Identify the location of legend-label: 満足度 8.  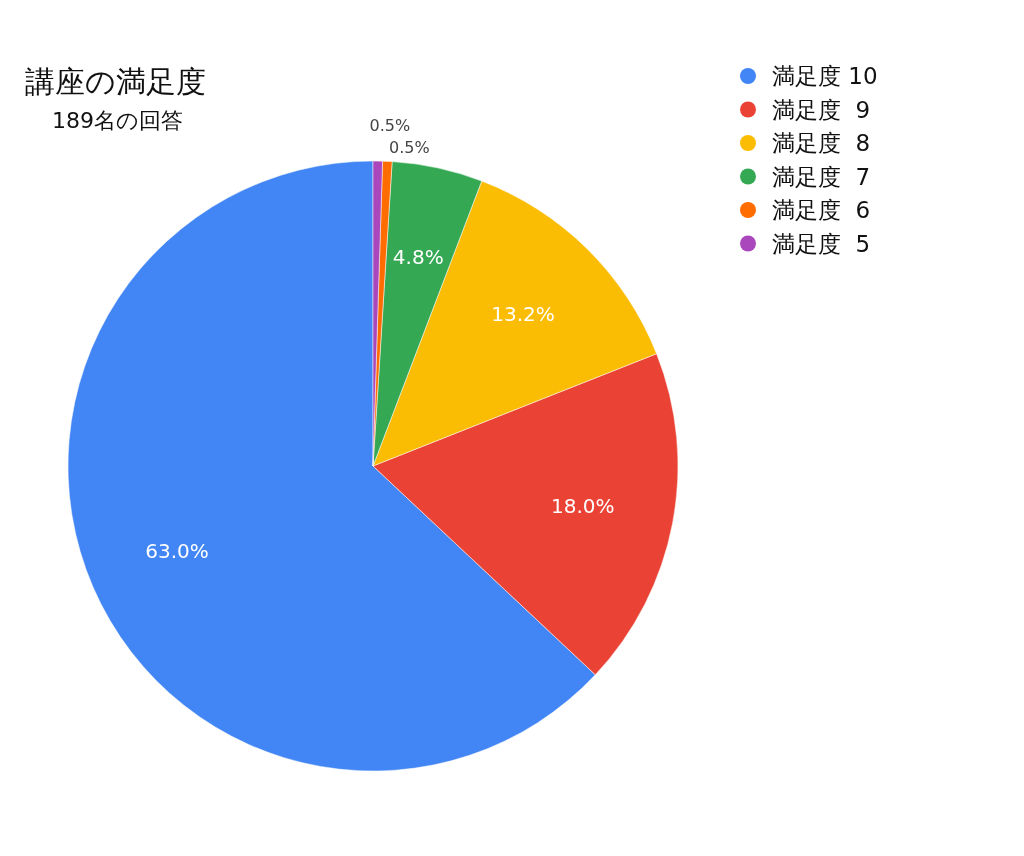
(821, 143).